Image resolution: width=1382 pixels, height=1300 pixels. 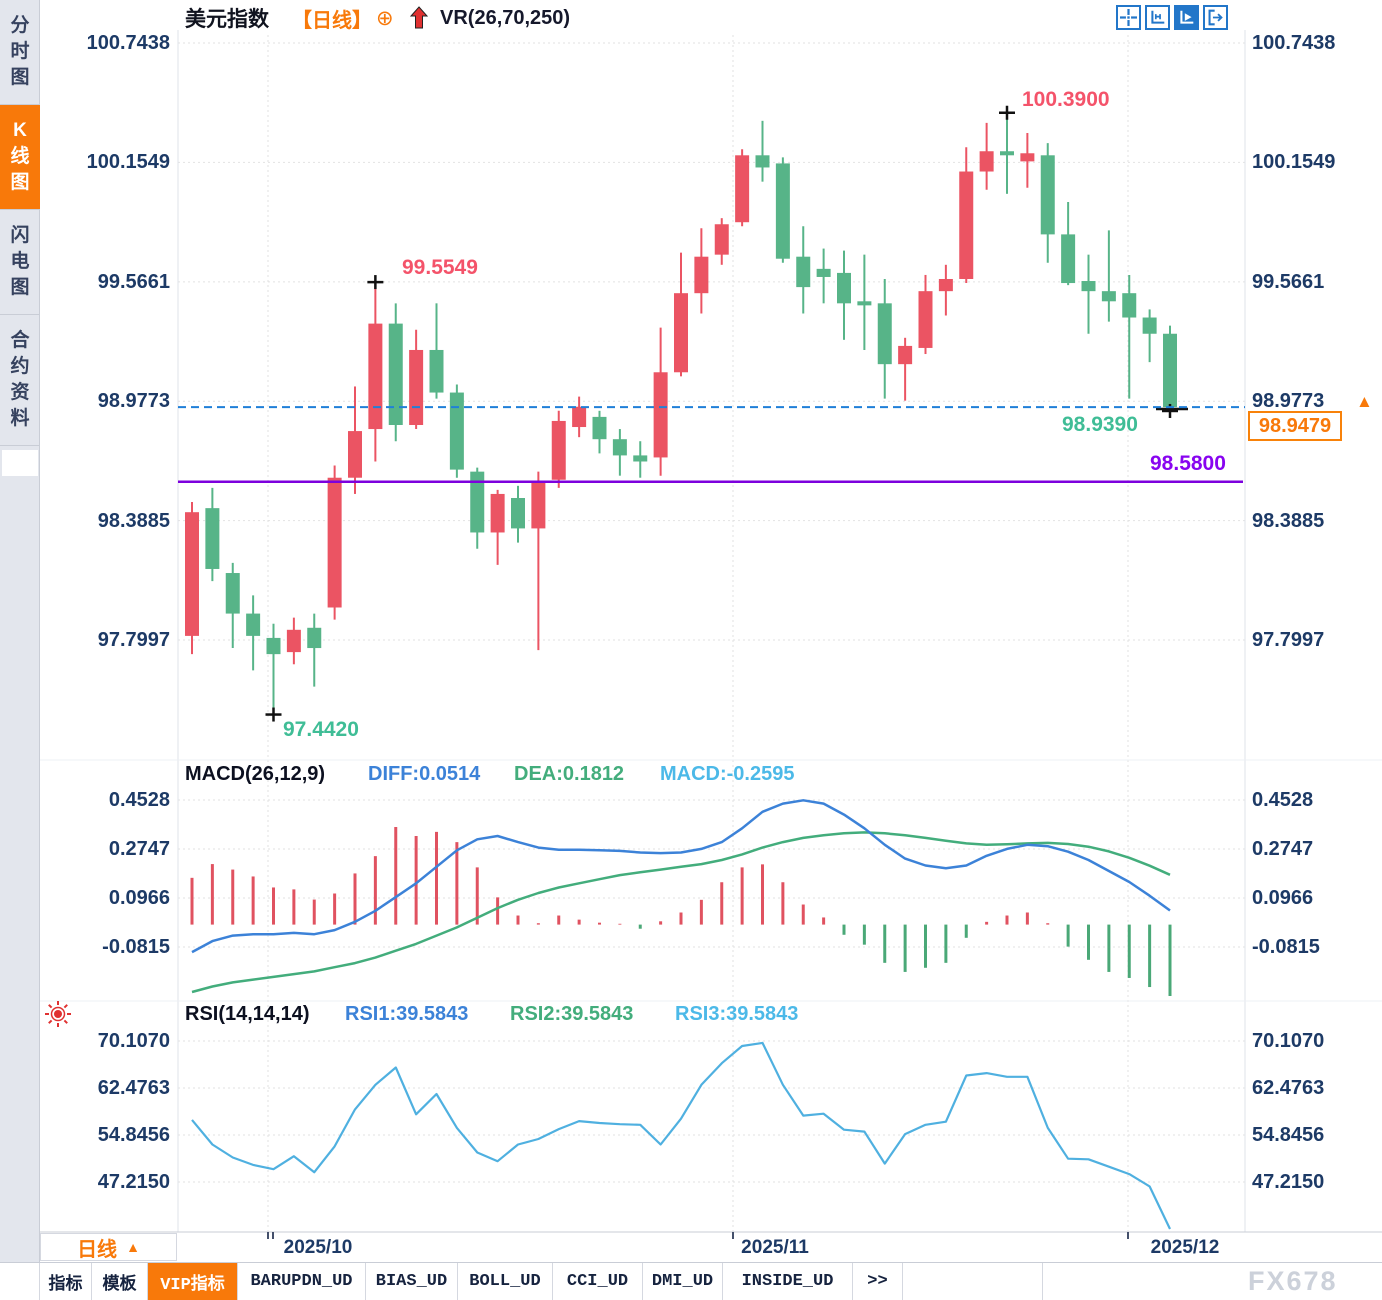 What do you see at coordinates (412, 1281) in the screenshot?
I see `indicator-tab-BIAS_UD: BIAS_UD` at bounding box center [412, 1281].